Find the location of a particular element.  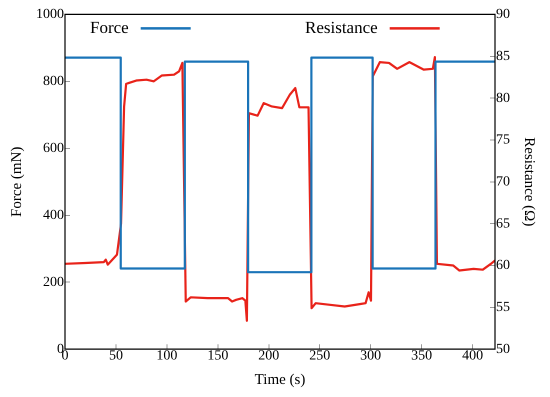

legend-label: Force is located at coordinates (109, 27).